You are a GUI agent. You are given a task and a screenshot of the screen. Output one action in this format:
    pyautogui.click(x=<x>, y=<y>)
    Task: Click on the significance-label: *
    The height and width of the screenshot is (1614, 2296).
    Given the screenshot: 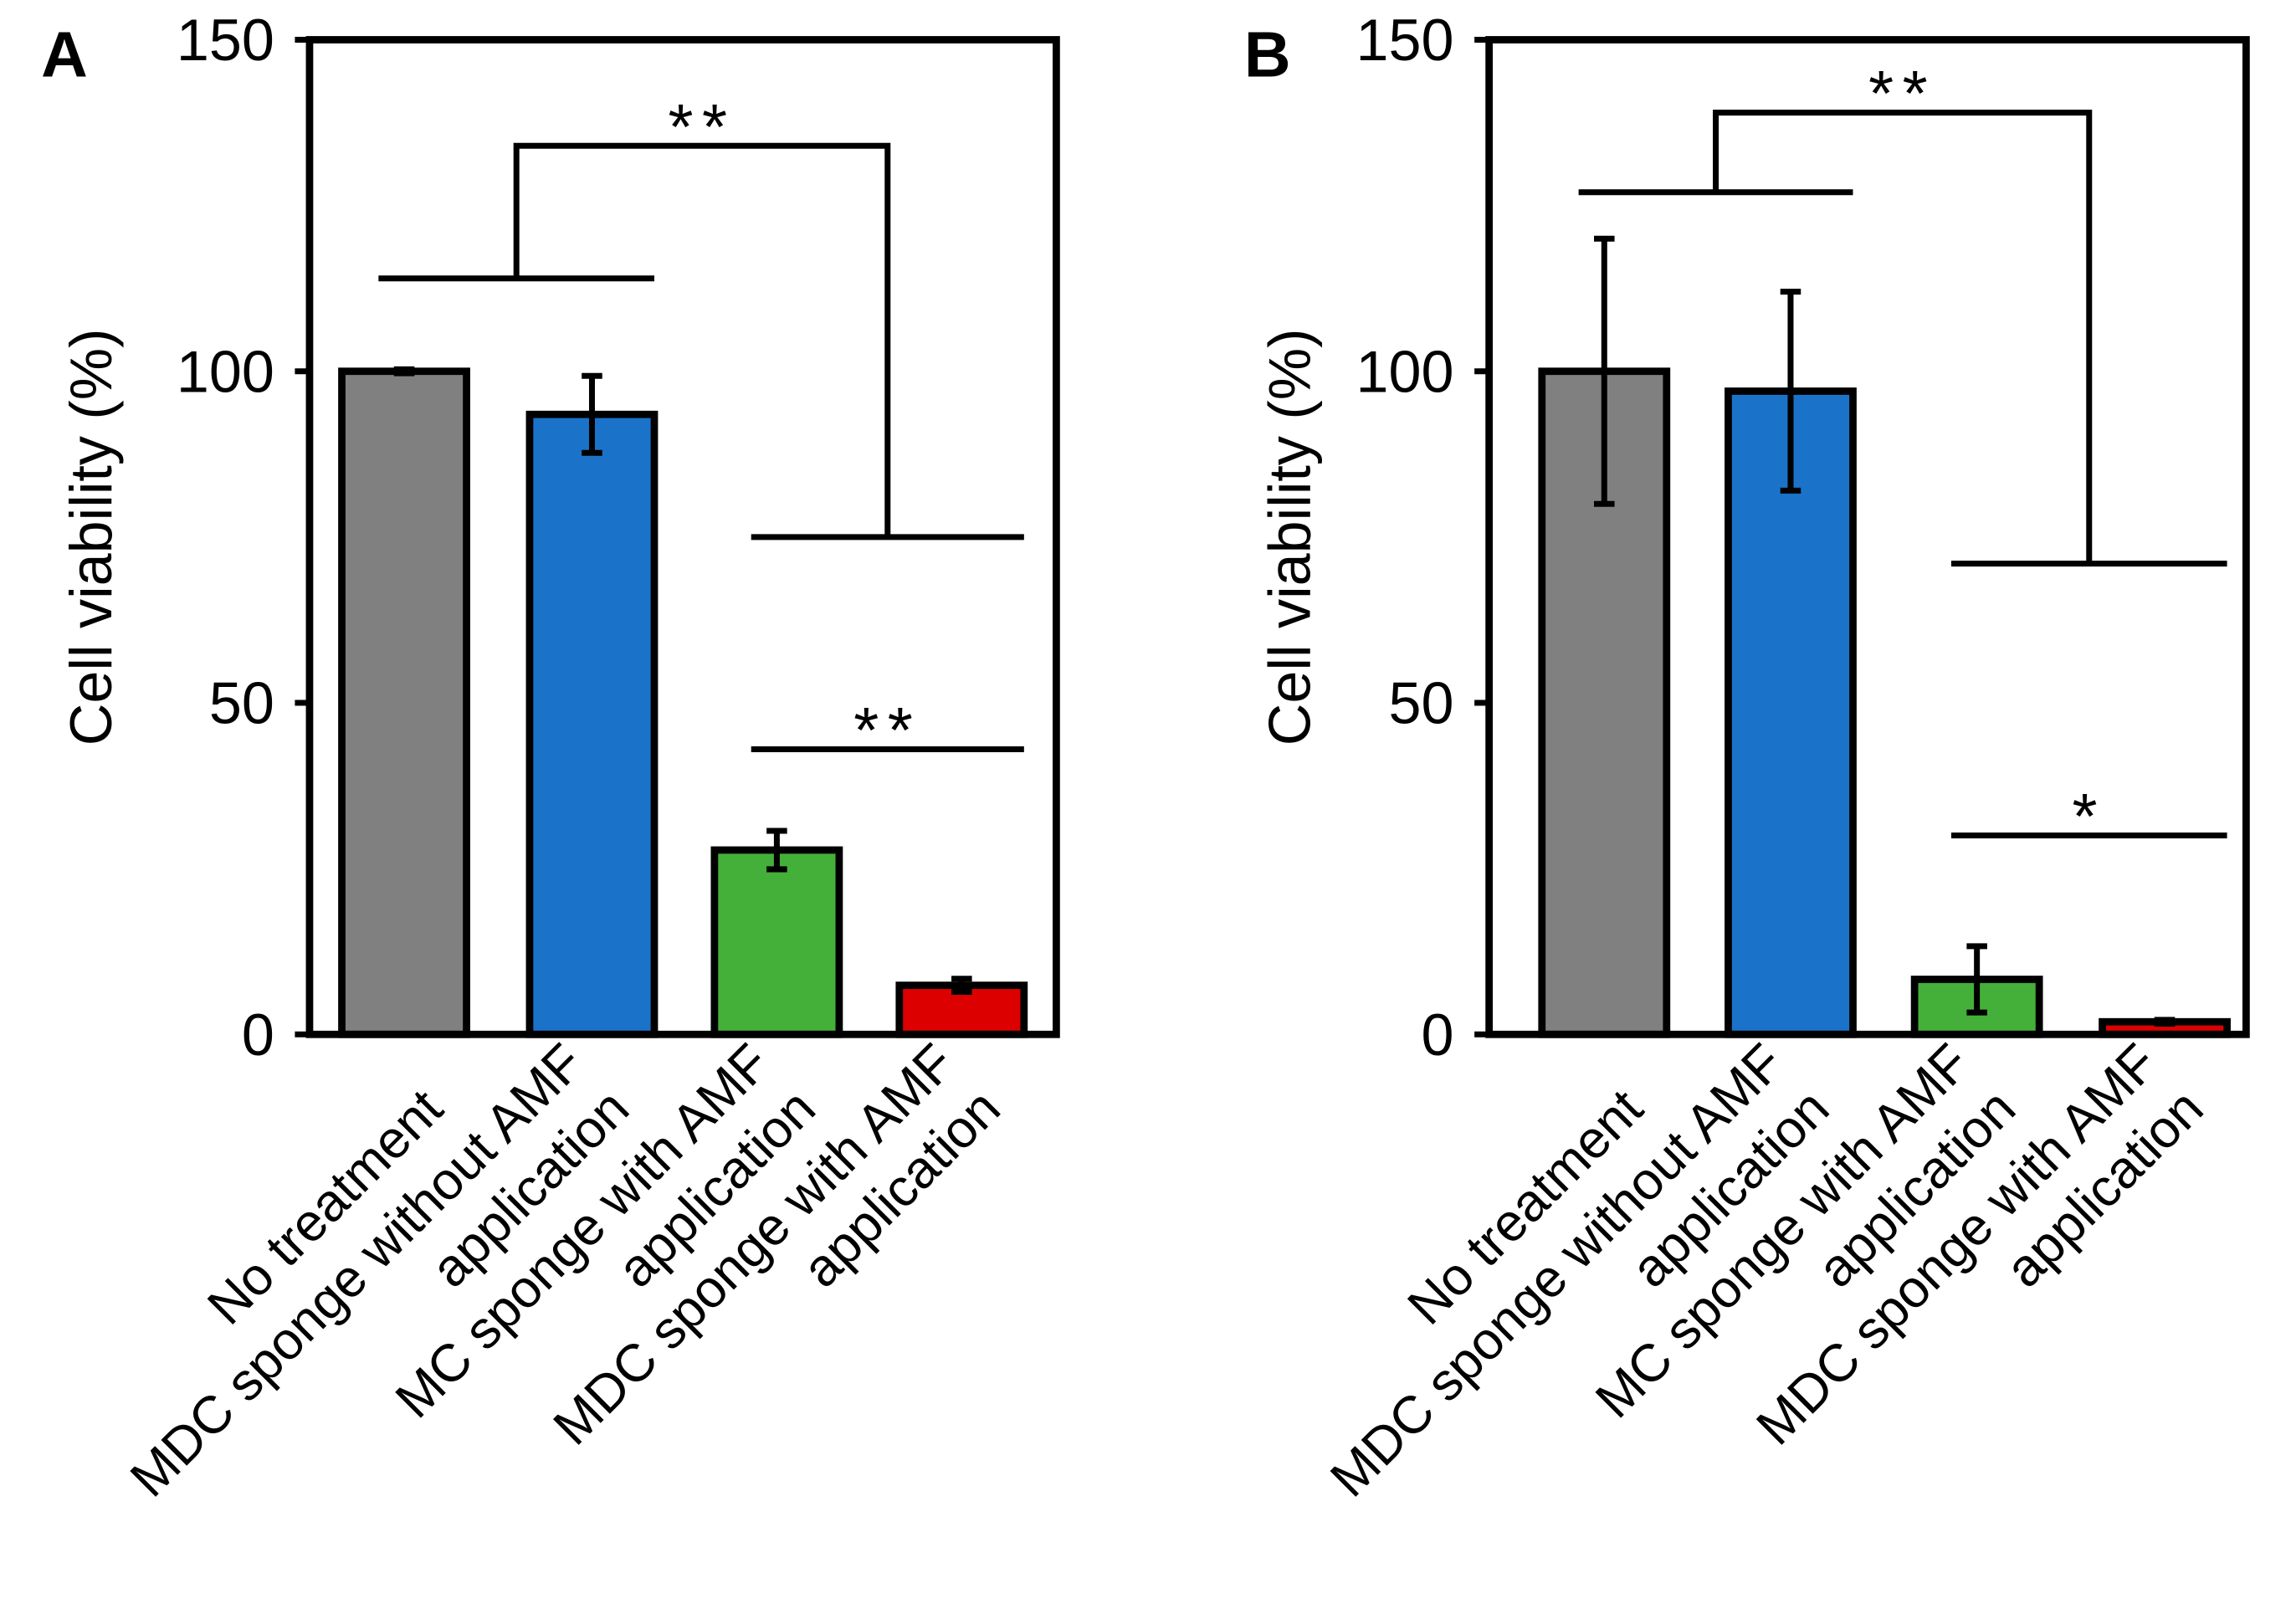 What is the action you would take?
    pyautogui.click(x=2090, y=817)
    